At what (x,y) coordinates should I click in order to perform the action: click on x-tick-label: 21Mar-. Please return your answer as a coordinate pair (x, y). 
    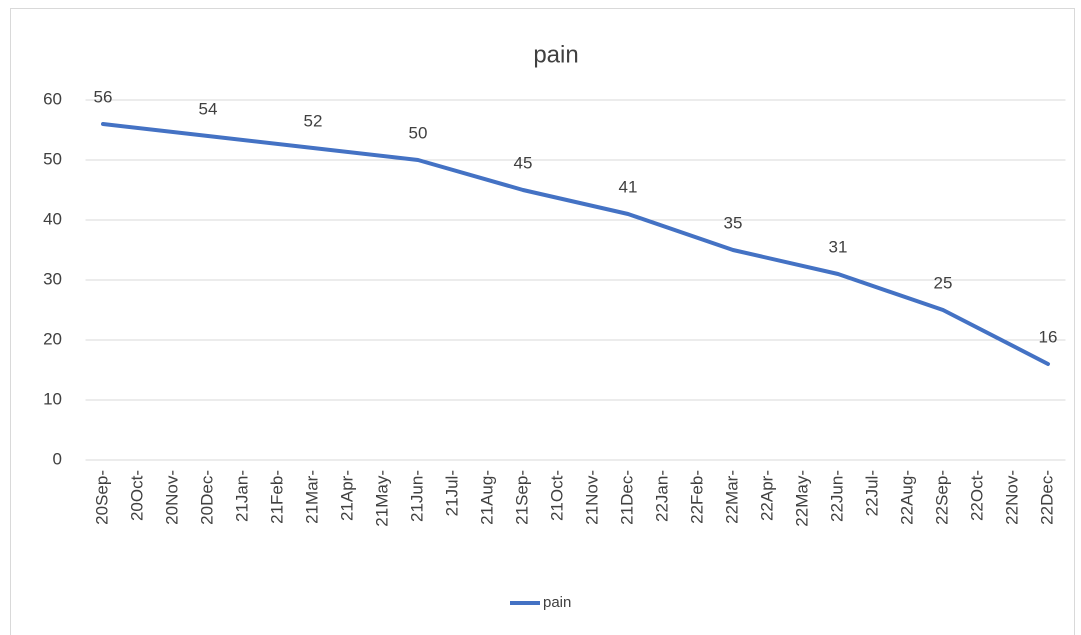
    Looking at the image, I should click on (311, 497).